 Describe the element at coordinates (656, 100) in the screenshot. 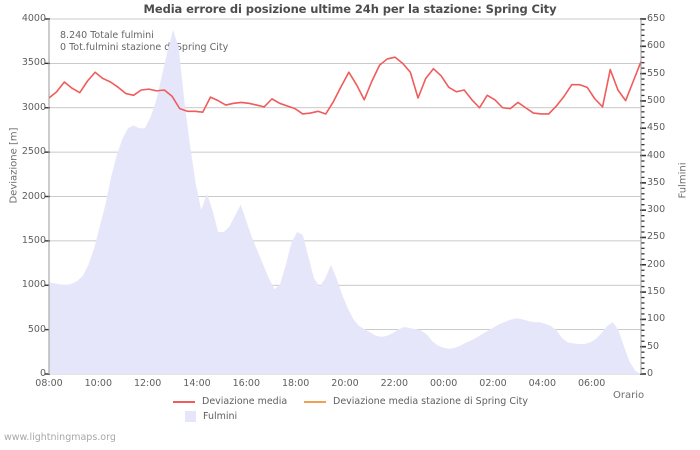

I see `y-axis-right-tick-label: 500` at that location.